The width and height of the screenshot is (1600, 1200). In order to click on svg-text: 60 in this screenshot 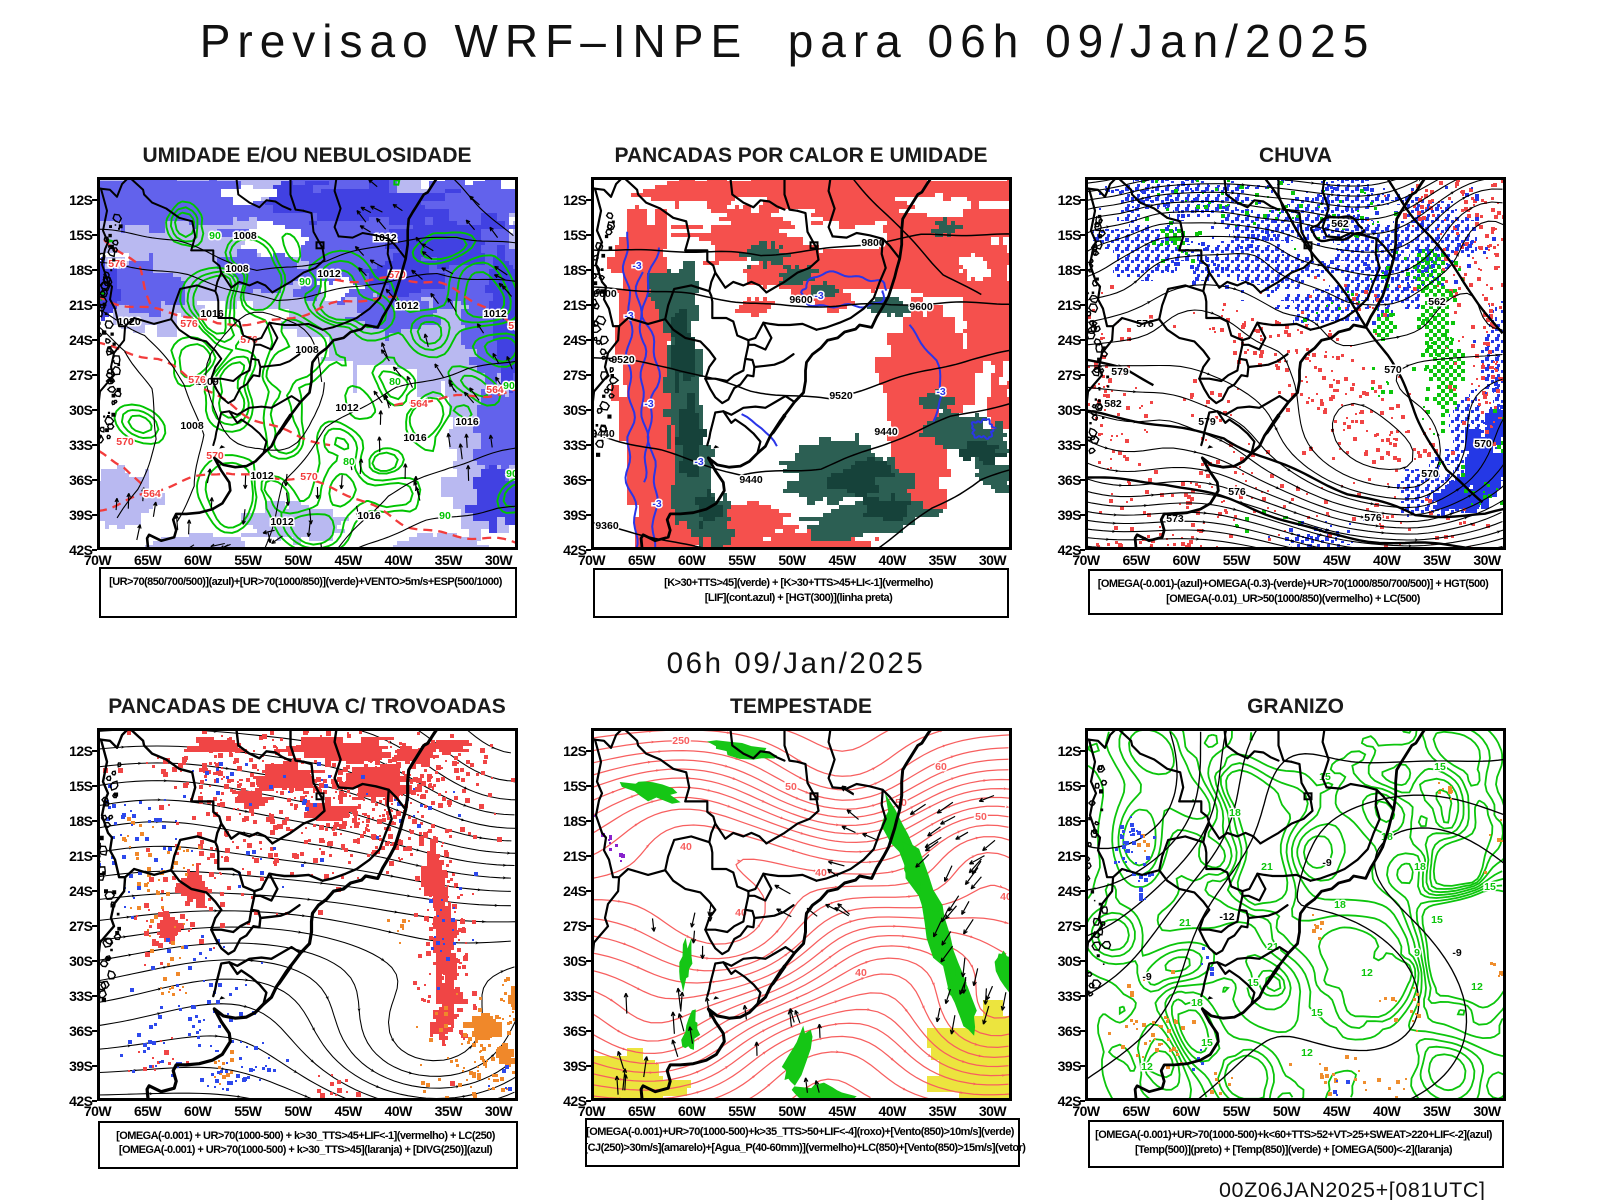, I will do `click(941, 767)`.